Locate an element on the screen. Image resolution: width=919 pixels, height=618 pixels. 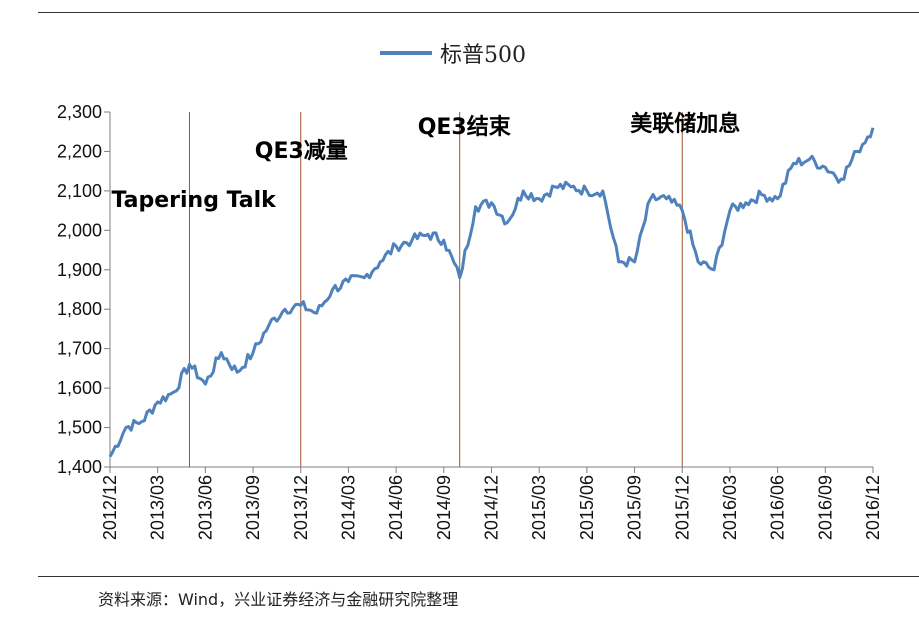
source-note: 资料来源：Wind，兴业证券经济与金融研究院整理 is located at coordinates (278, 599).